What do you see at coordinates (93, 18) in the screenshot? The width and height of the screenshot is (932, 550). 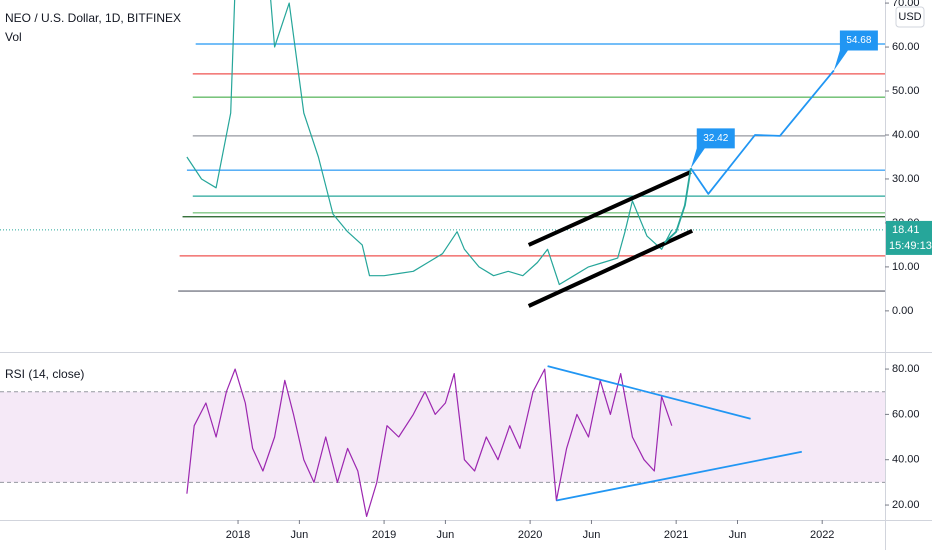 I see `chart-title: NEO / U.S. Dollar, 1D, BITFINEX` at bounding box center [93, 18].